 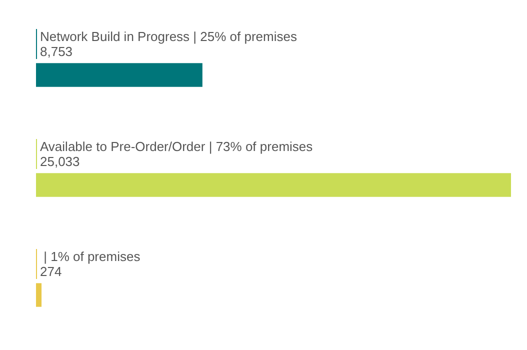 What do you see at coordinates (91, 256) in the screenshot?
I see `y-tick-label: | 1% of premises` at bounding box center [91, 256].